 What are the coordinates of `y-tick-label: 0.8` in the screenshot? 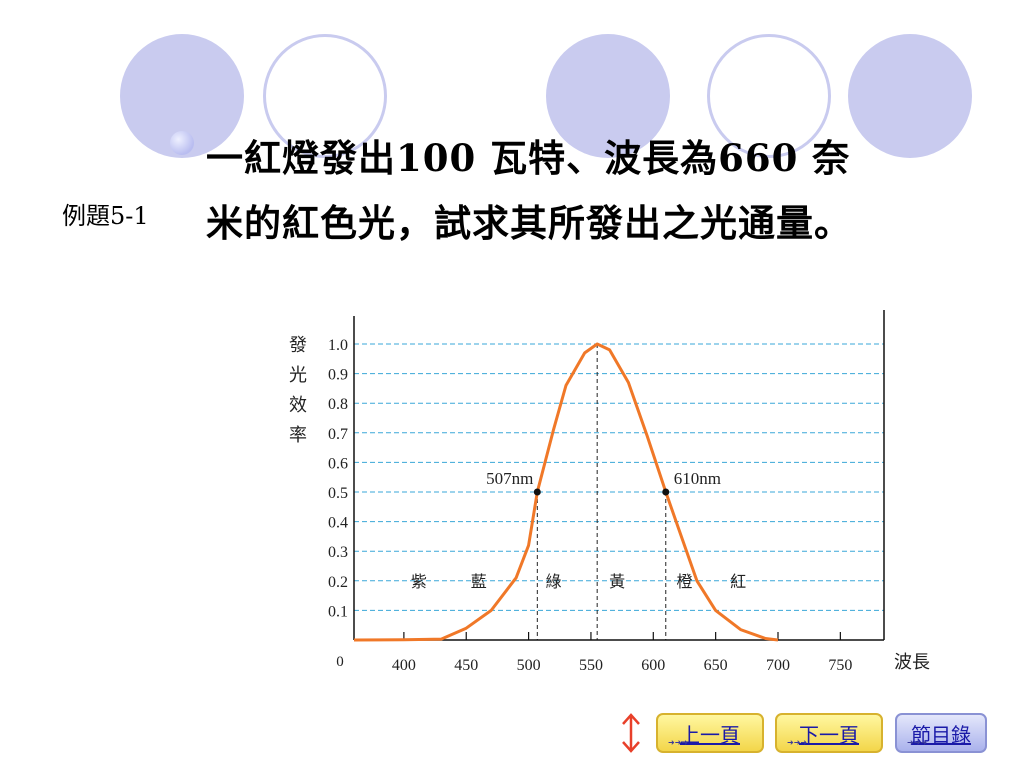 It's located at (338, 404).